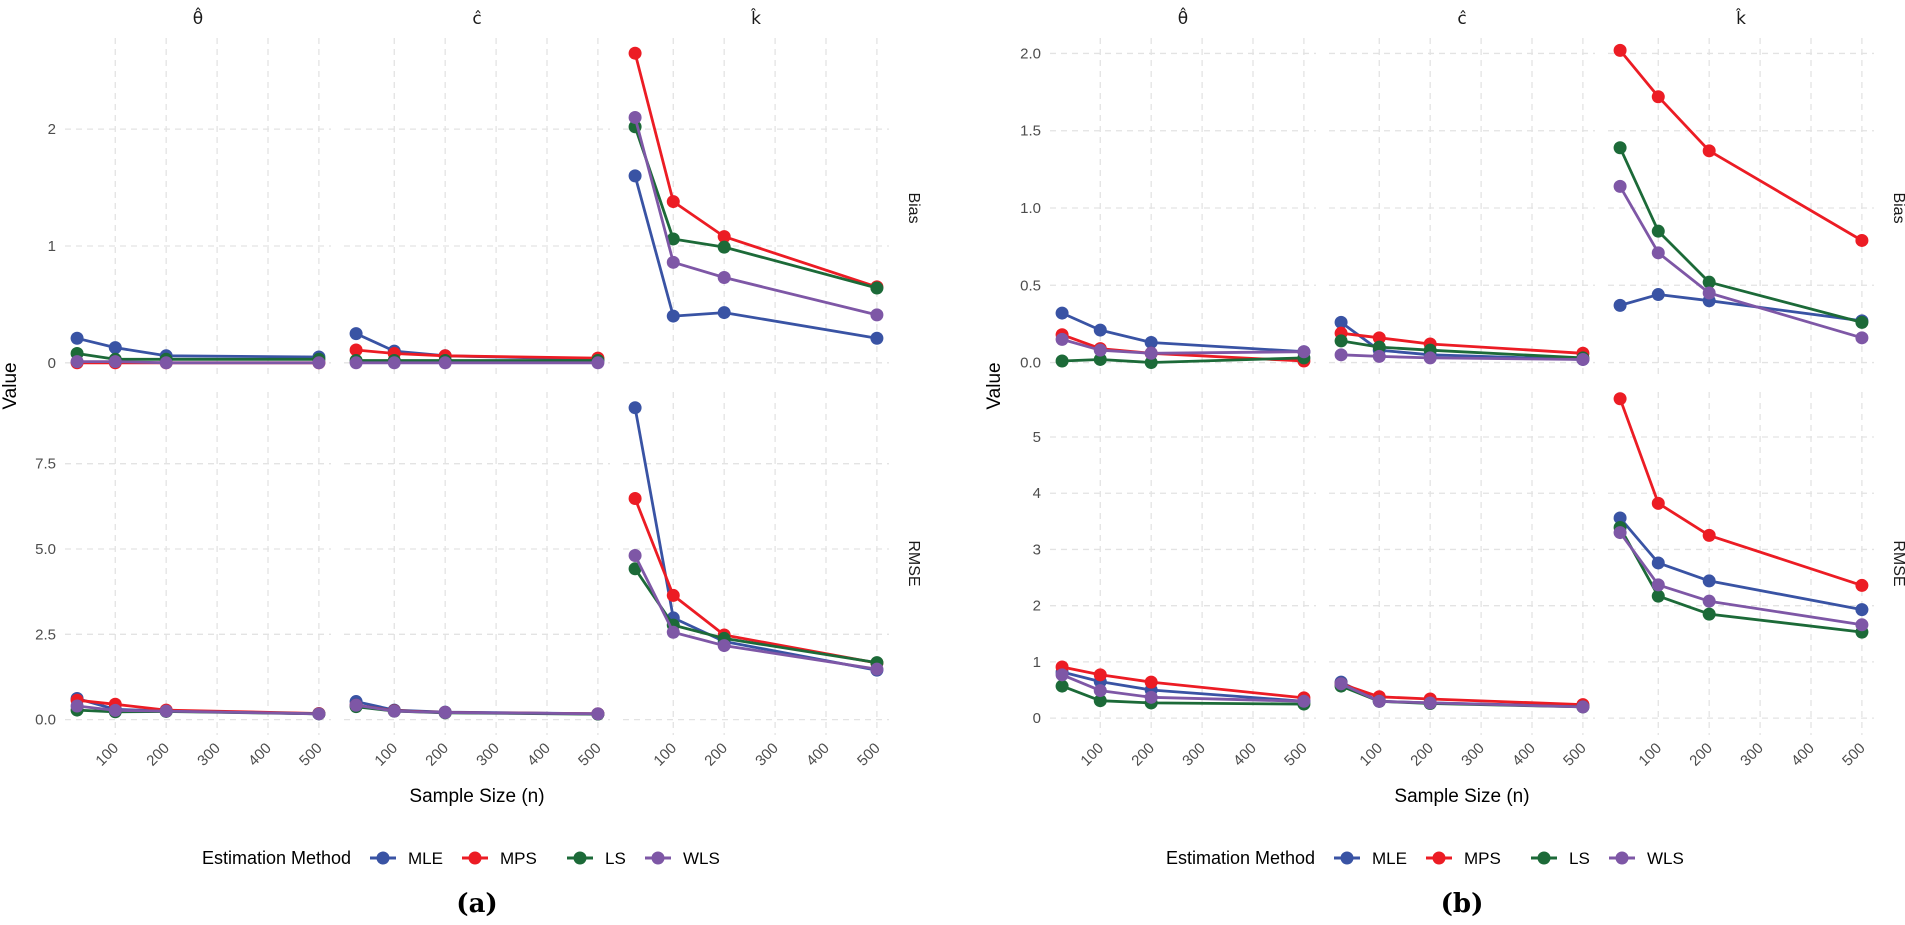 This screenshot has width=1905, height=925. What do you see at coordinates (45, 464) in the screenshot?
I see `y-tick-label: 7.5` at bounding box center [45, 464].